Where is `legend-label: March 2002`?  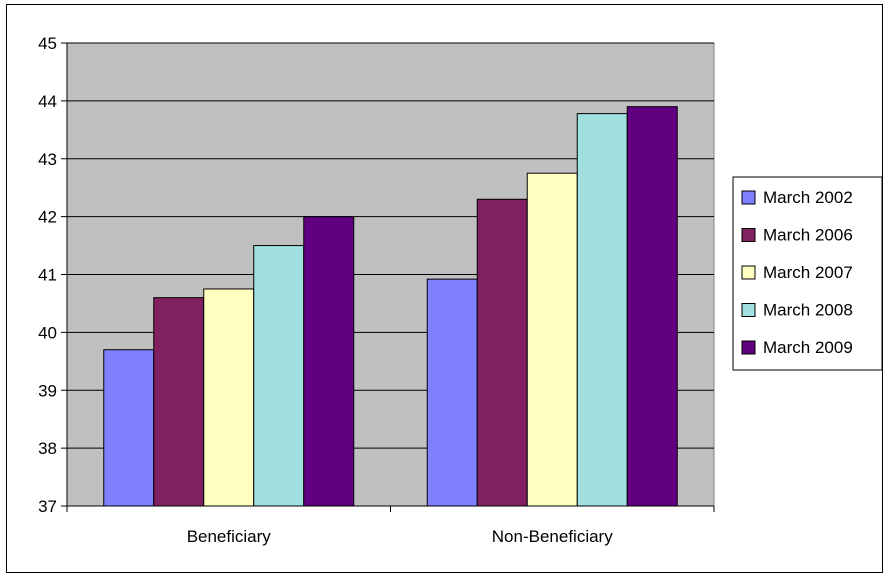 legend-label: March 2002 is located at coordinates (808, 197).